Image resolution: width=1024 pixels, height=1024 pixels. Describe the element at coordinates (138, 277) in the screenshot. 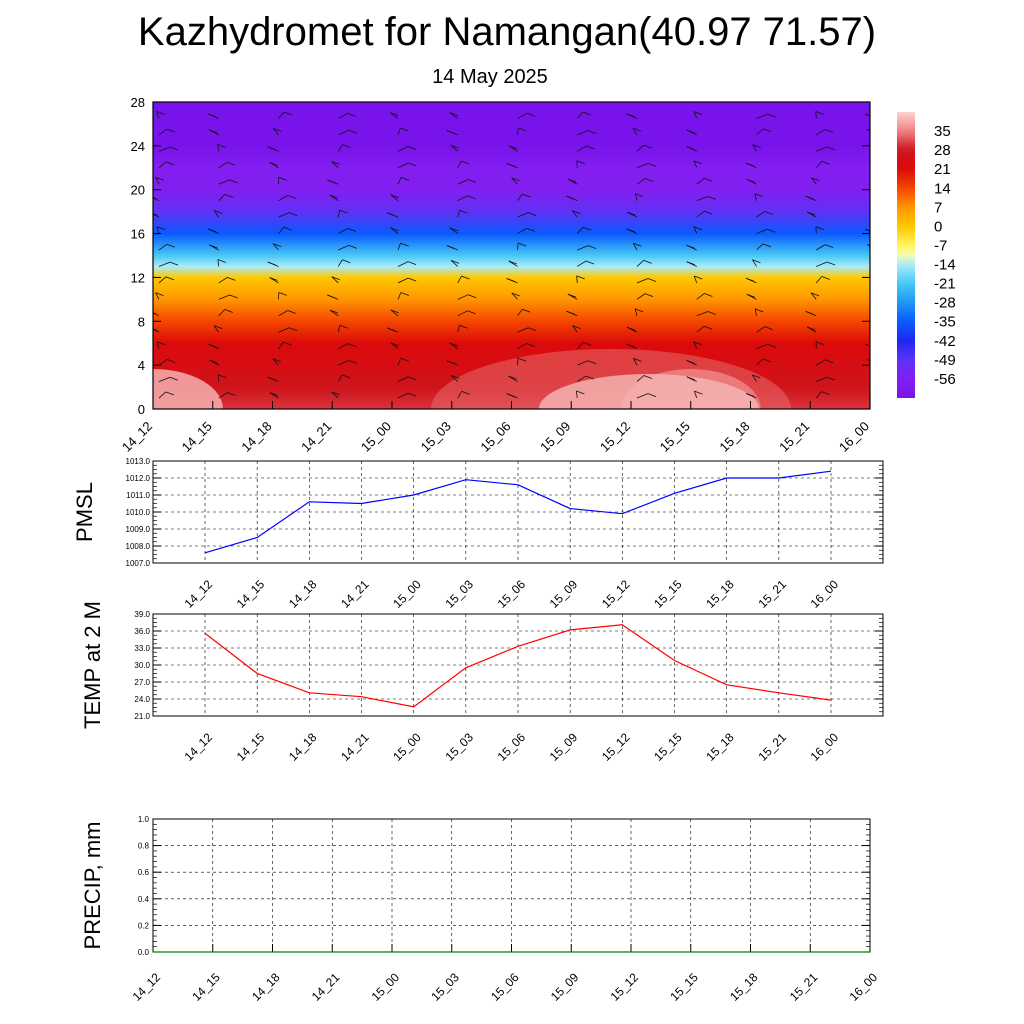

I see `y-tick-label: 12` at that location.